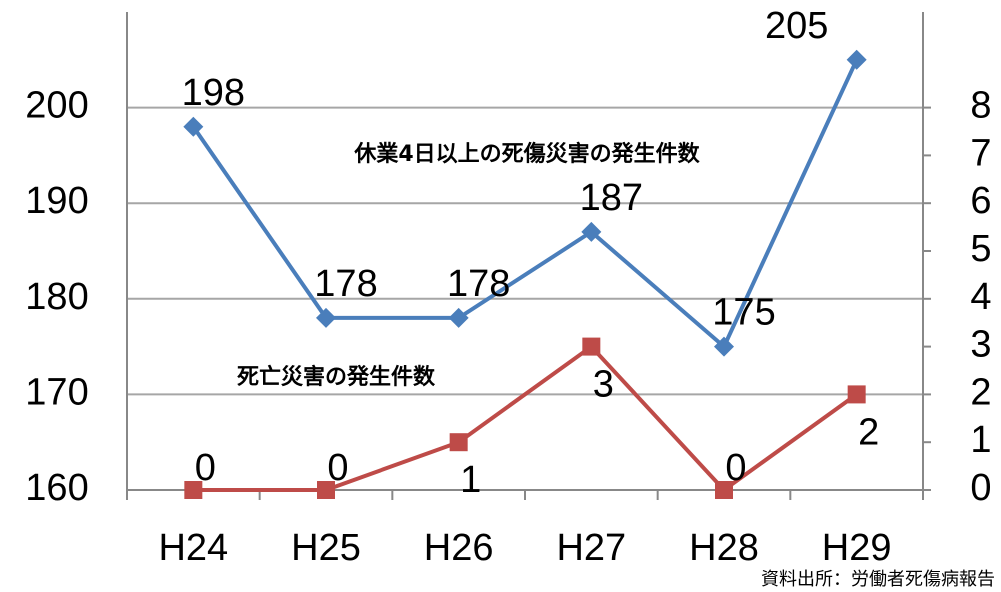 The image size is (1001, 592). Describe the element at coordinates (213, 93) in the screenshot. I see `data-label: 198` at that location.